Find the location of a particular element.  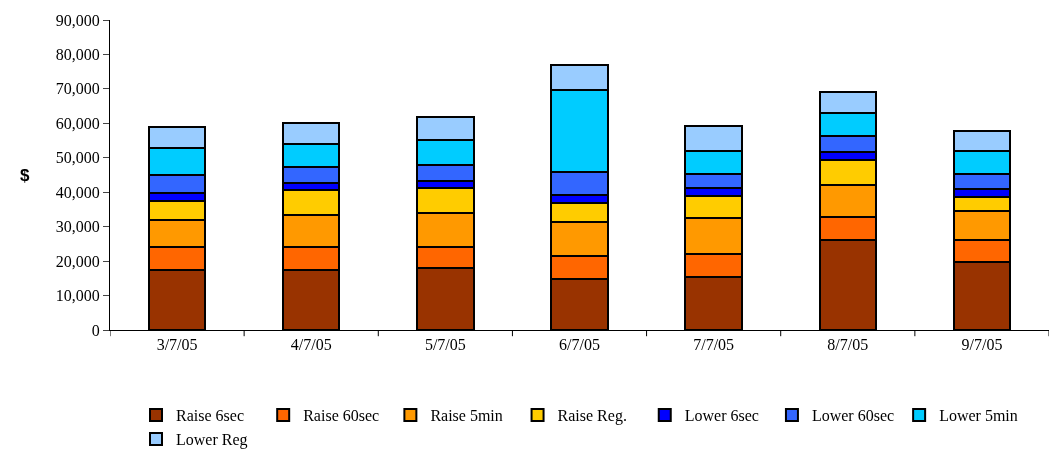

y-tick-label: 40,000 is located at coordinates (77, 192).